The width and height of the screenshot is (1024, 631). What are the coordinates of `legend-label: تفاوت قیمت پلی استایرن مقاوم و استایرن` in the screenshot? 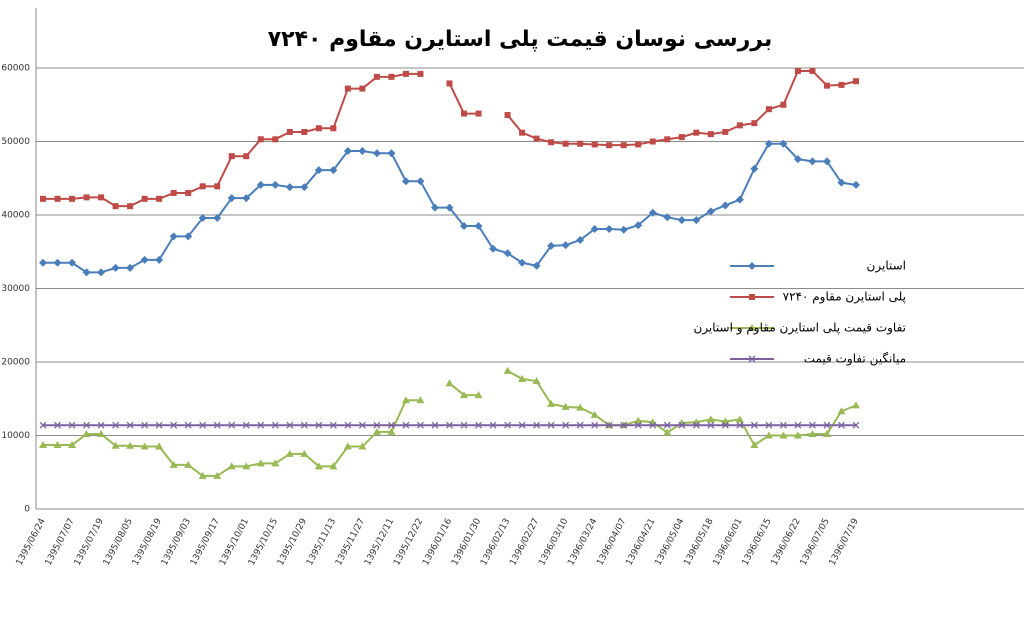 It's located at (800, 328).